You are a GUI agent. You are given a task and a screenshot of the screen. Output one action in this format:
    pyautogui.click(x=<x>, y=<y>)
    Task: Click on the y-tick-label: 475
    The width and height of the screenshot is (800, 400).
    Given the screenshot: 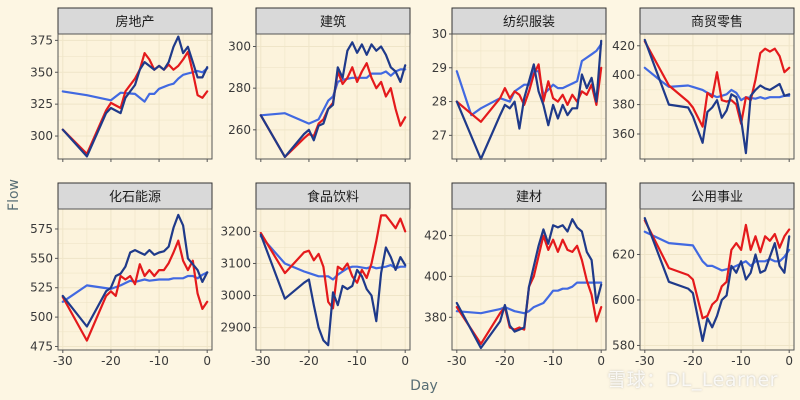 What is the action you would take?
    pyautogui.click(x=41, y=346)
    